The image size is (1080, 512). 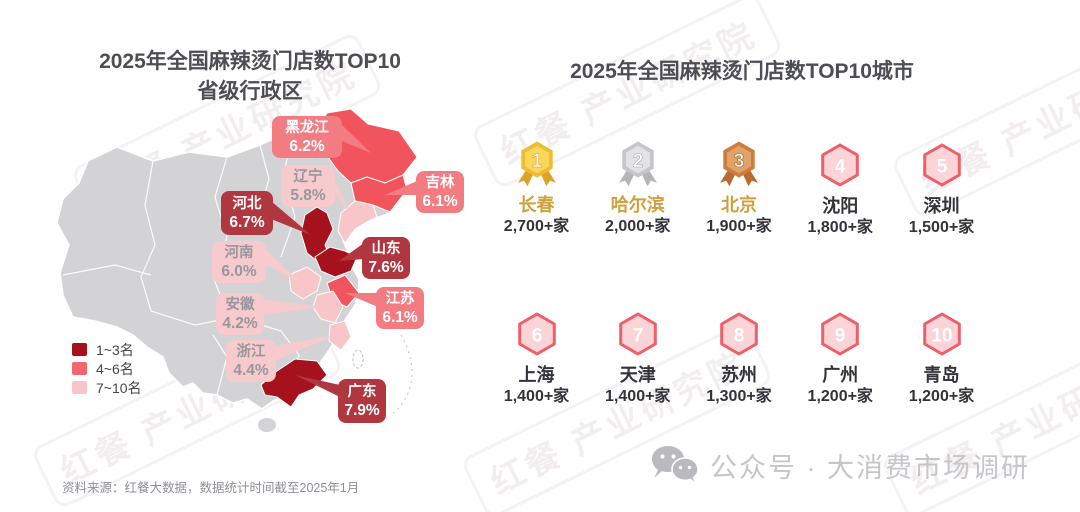 I want to click on silver-medal-icon: 2, so click(x=637, y=164).